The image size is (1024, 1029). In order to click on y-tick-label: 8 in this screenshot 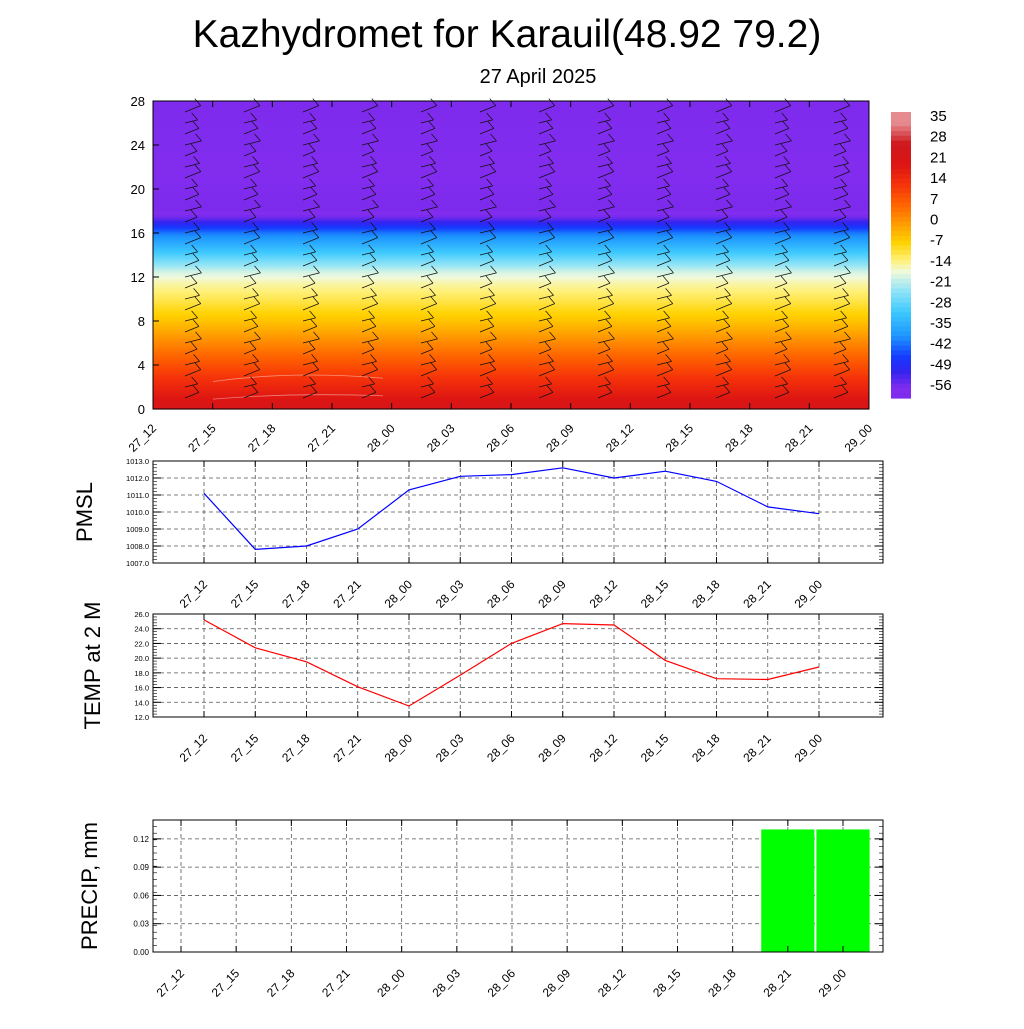, I will do `click(141, 321)`.